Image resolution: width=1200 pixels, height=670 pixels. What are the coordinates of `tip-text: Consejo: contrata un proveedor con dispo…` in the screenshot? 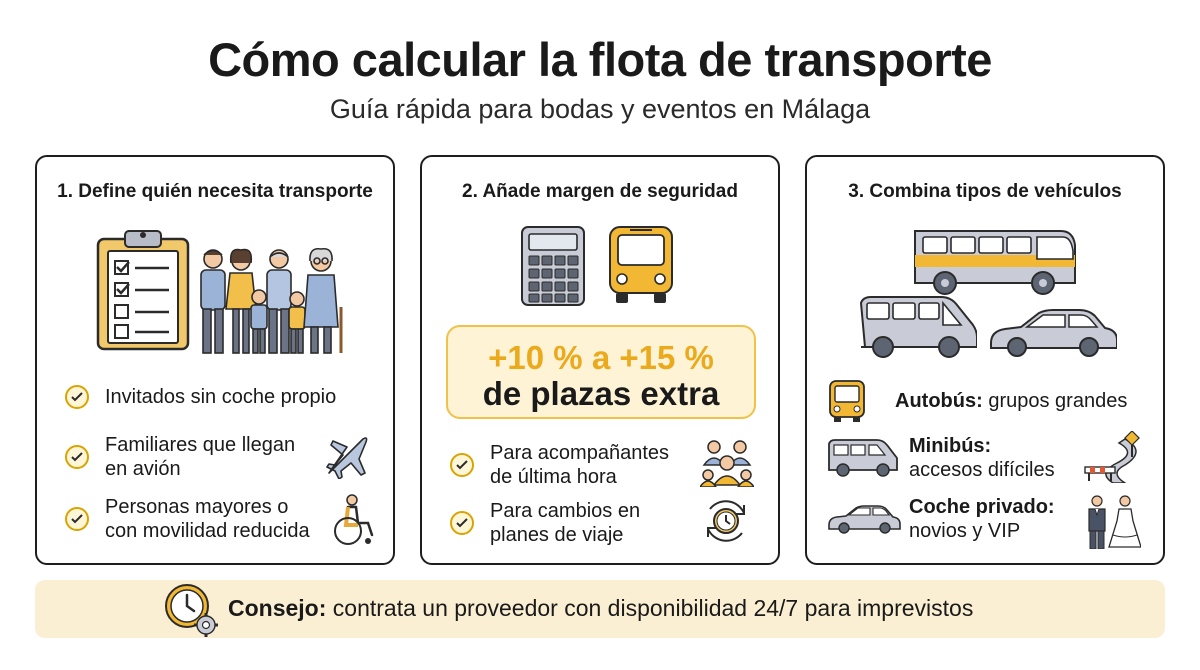 It's located at (600, 608).